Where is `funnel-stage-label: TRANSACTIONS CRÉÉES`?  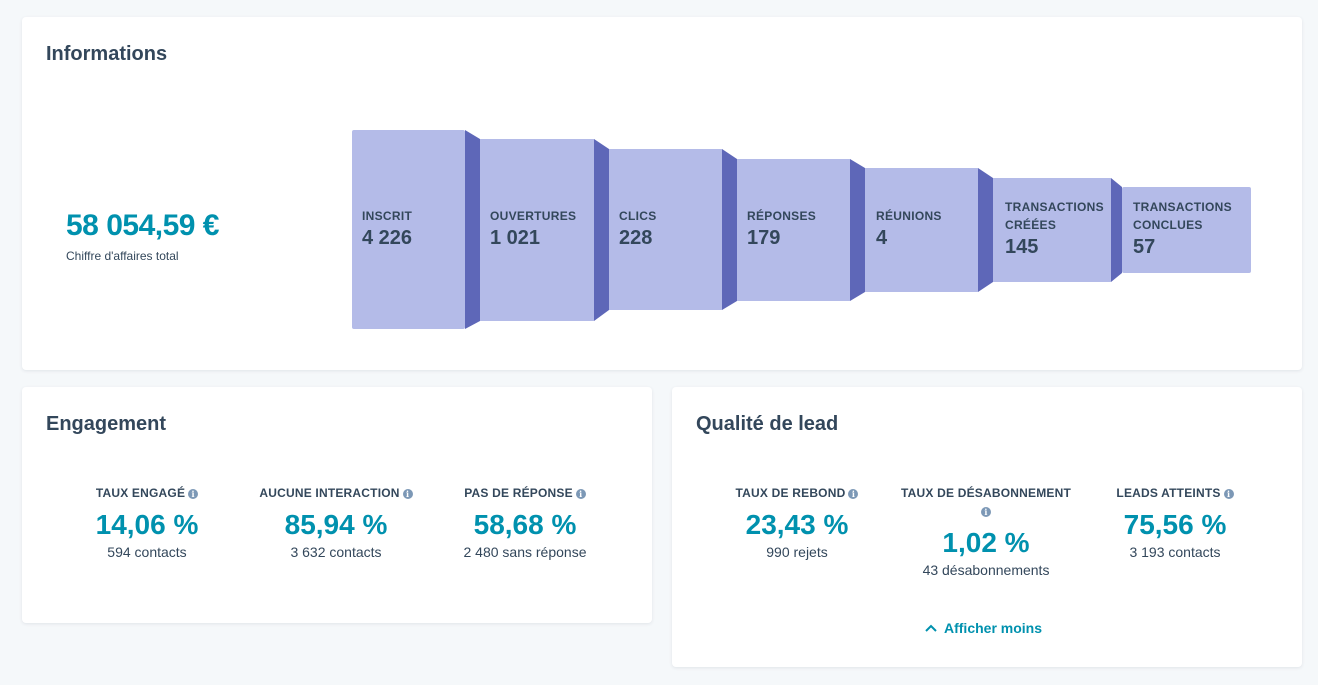
funnel-stage-label: TRANSACTIONS CRÉÉES is located at coordinates (1054, 216).